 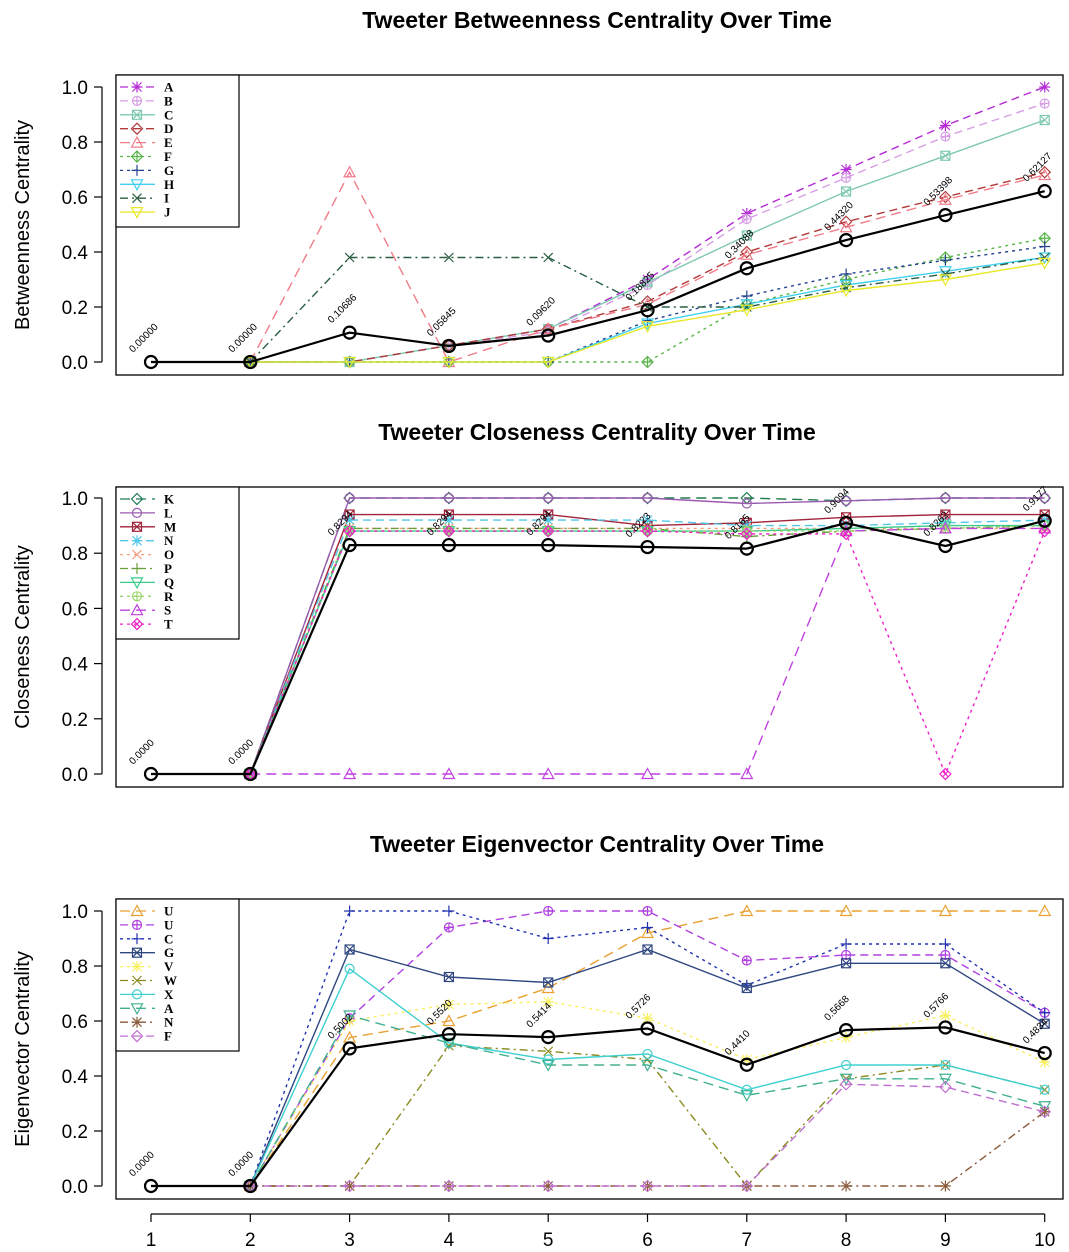 I want to click on legend-label: T, so click(x=168, y=624).